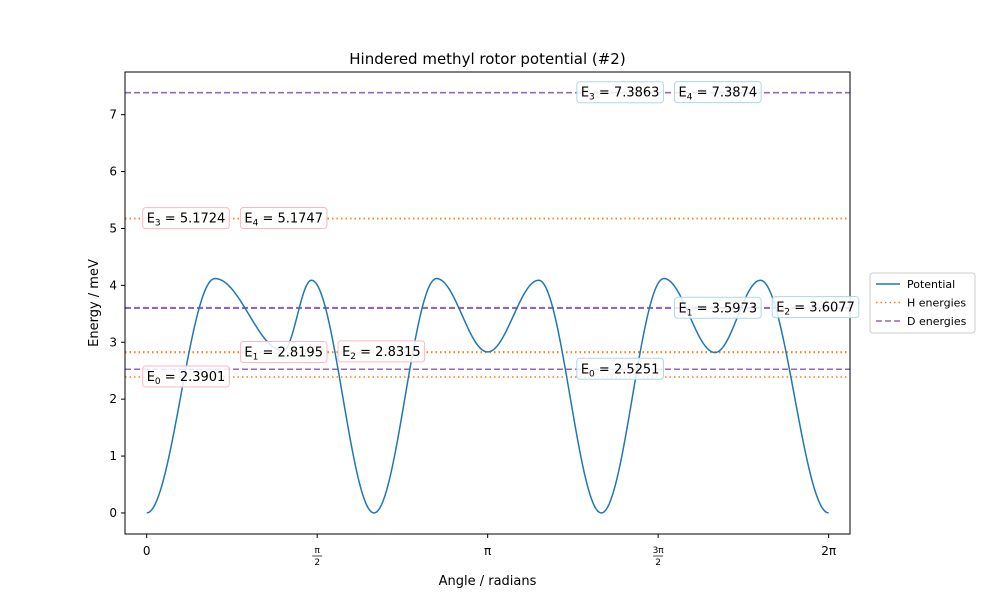 This screenshot has height=600, width=1000. I want to click on y-tick-label: 4, so click(113, 285).